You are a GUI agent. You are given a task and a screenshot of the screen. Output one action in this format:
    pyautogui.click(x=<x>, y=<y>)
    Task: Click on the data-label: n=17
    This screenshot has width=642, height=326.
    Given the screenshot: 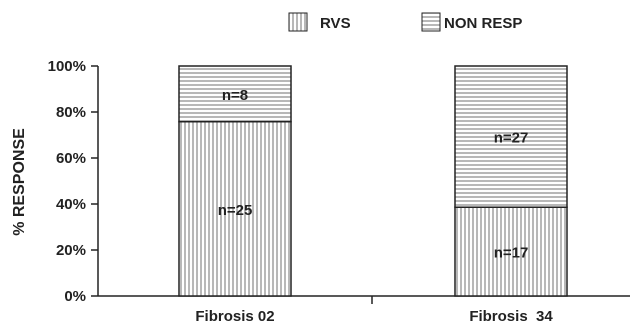 What is the action you would take?
    pyautogui.click(x=511, y=253)
    